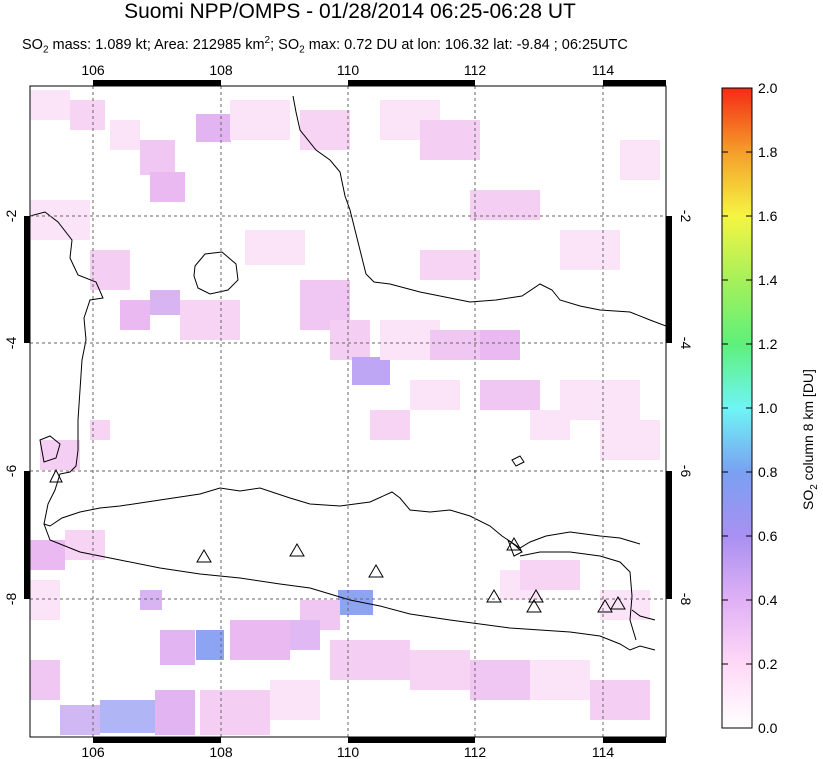  I want to click on colorbar-tick: 0.8, so click(768, 472).